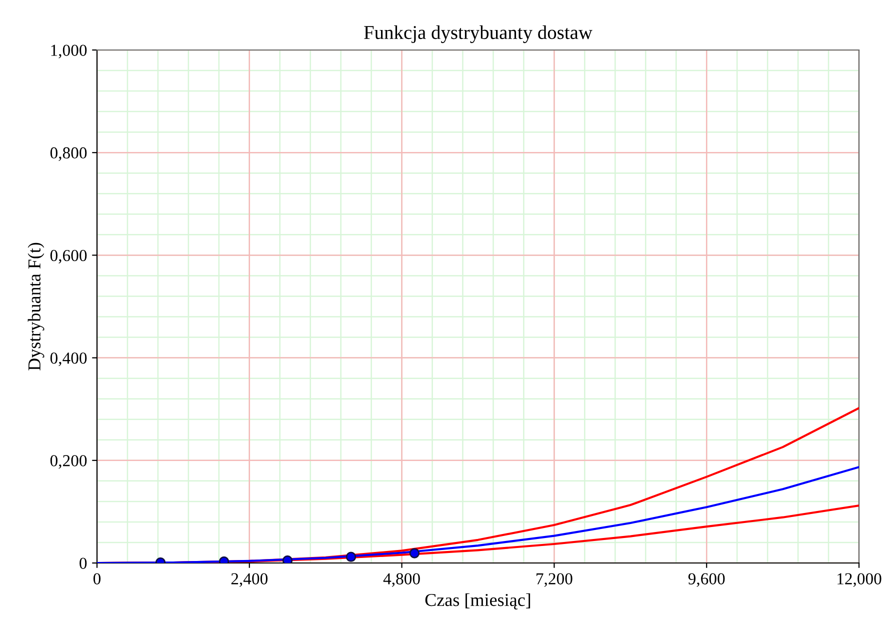  Describe the element at coordinates (249, 580) in the screenshot. I see `x-tick-label: 2,400` at that location.